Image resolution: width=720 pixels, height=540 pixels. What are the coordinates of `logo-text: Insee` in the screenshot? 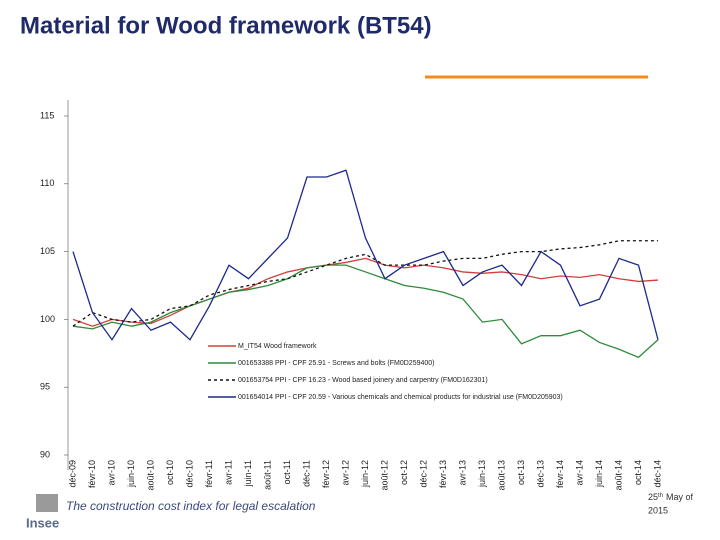 It's located at (42, 522).